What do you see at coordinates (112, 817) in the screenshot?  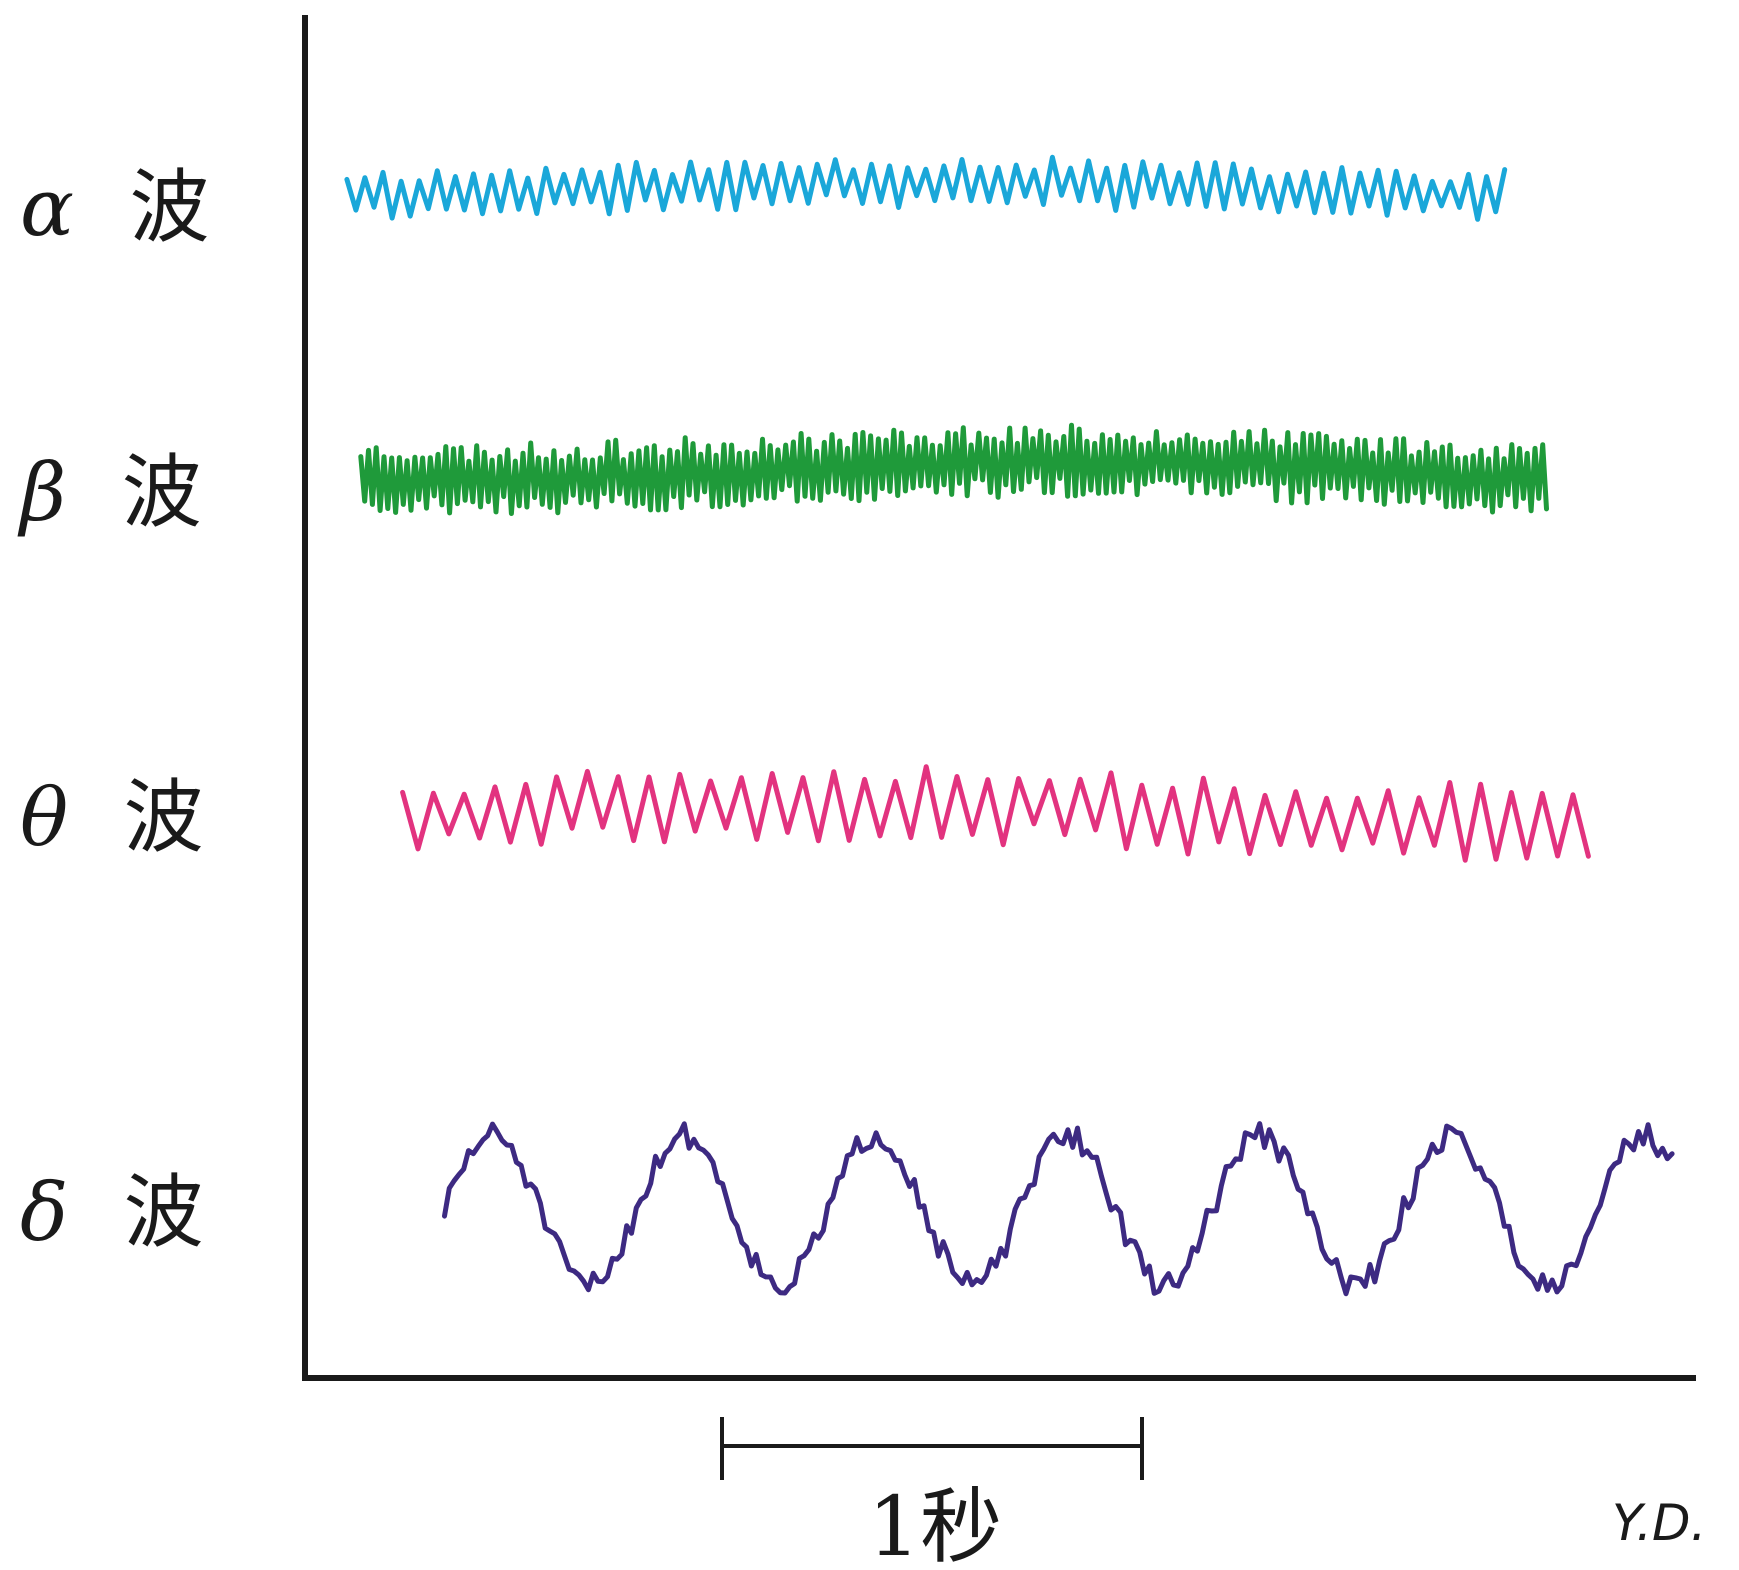 I see `label-theta-wave: θ 波` at bounding box center [112, 817].